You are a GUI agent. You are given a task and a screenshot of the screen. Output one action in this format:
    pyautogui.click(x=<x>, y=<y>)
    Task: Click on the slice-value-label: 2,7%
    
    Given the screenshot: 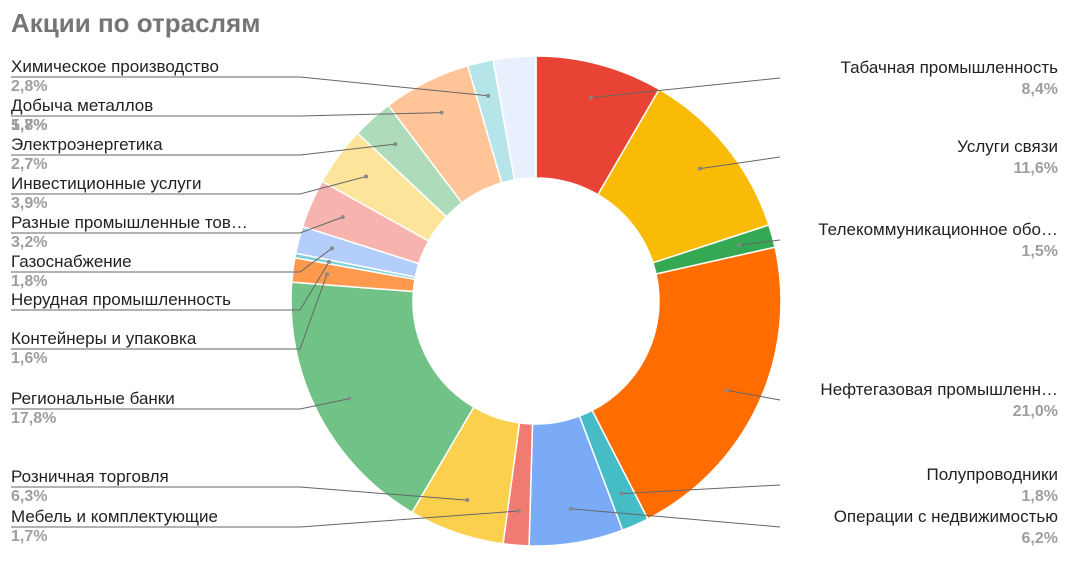 What is the action you would take?
    pyautogui.click(x=29, y=164)
    